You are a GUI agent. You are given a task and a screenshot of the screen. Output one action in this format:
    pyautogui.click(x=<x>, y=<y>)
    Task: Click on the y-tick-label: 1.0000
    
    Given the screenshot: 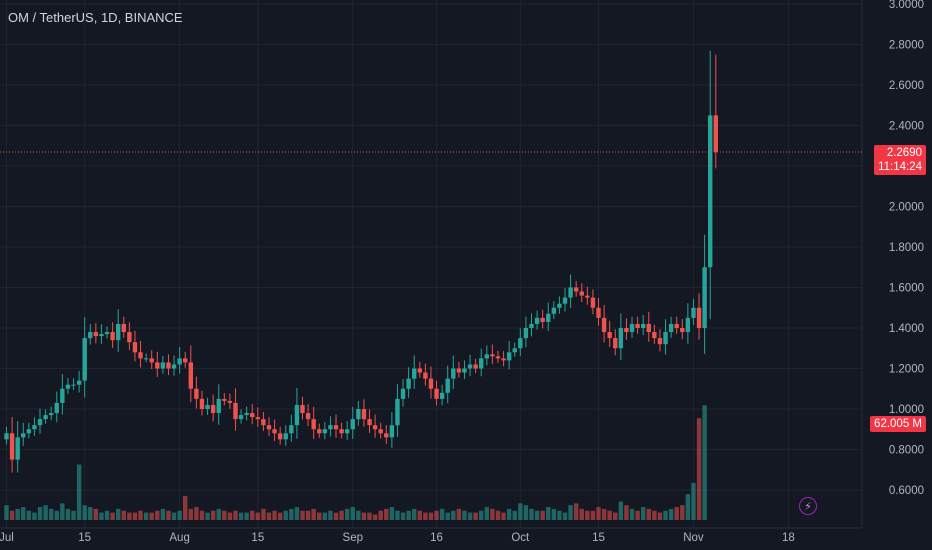 What is the action you would take?
    pyautogui.click(x=906, y=410)
    